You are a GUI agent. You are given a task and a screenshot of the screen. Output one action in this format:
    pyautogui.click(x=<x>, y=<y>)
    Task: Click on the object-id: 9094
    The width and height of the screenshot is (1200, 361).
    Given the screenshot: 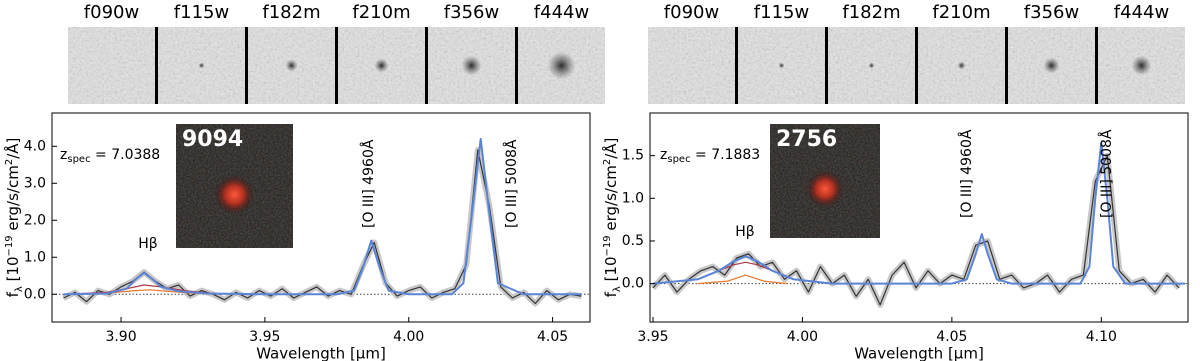 What is the action you would take?
    pyautogui.click(x=212, y=139)
    